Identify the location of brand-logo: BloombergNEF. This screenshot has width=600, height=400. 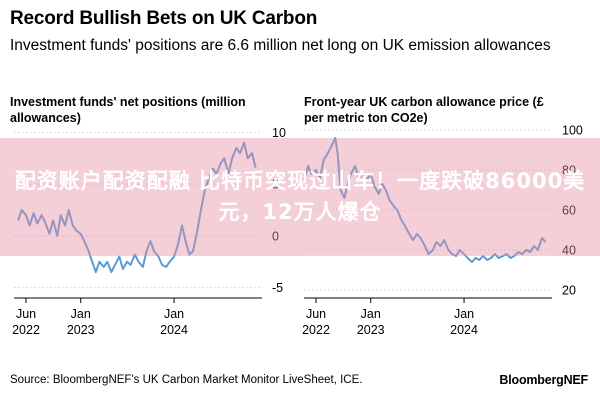
(543, 380).